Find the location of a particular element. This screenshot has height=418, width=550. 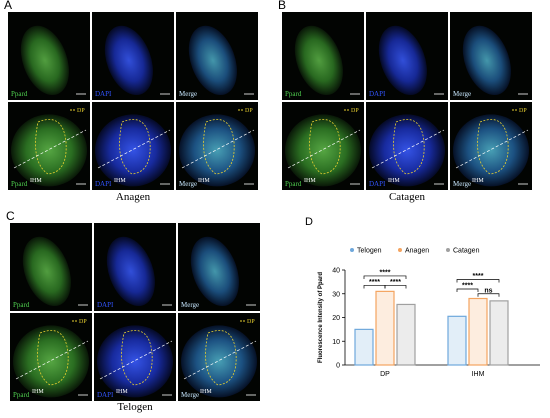

panel-label: B is located at coordinates (282, 6).